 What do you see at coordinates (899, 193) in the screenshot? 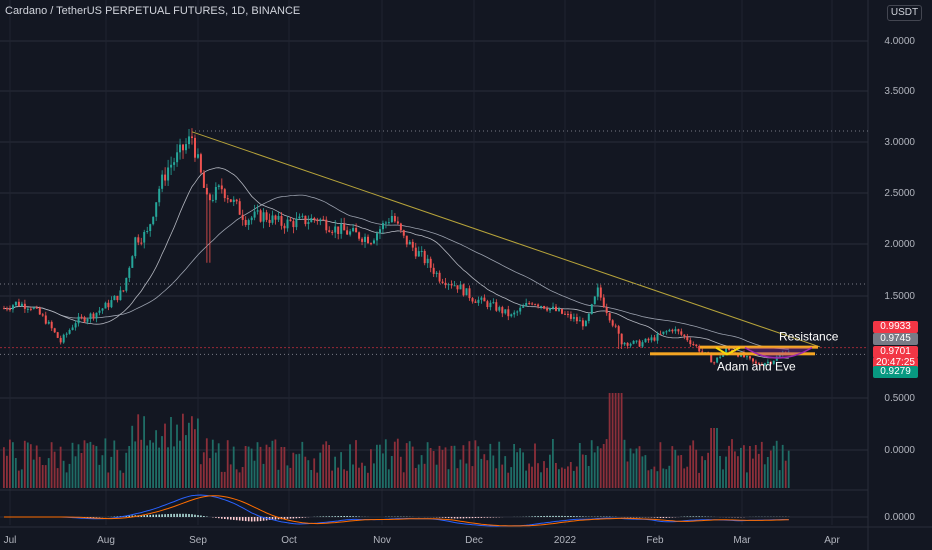
I see `price-axis-tick: 2.5000` at bounding box center [899, 193].